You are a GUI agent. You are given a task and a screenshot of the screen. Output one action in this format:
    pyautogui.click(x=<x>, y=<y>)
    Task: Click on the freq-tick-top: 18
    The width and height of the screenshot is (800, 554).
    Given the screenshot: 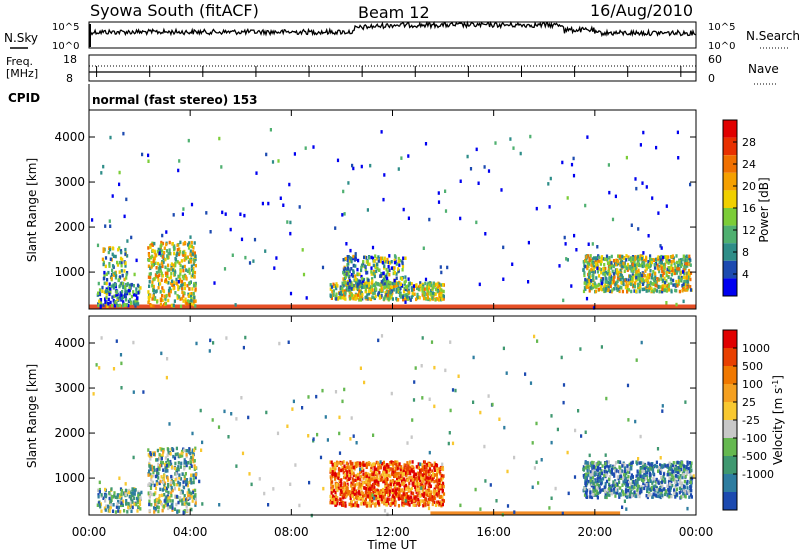 What is the action you would take?
    pyautogui.click(x=70, y=59)
    